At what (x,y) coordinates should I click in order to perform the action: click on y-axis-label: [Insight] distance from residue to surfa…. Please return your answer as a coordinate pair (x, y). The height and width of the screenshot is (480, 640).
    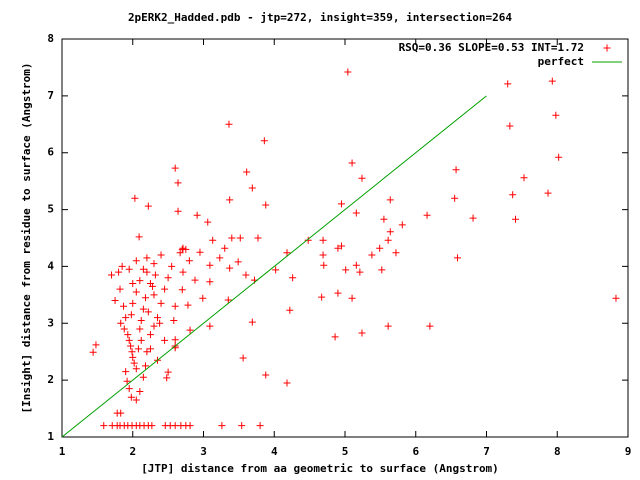
    Looking at the image, I should click on (26, 238).